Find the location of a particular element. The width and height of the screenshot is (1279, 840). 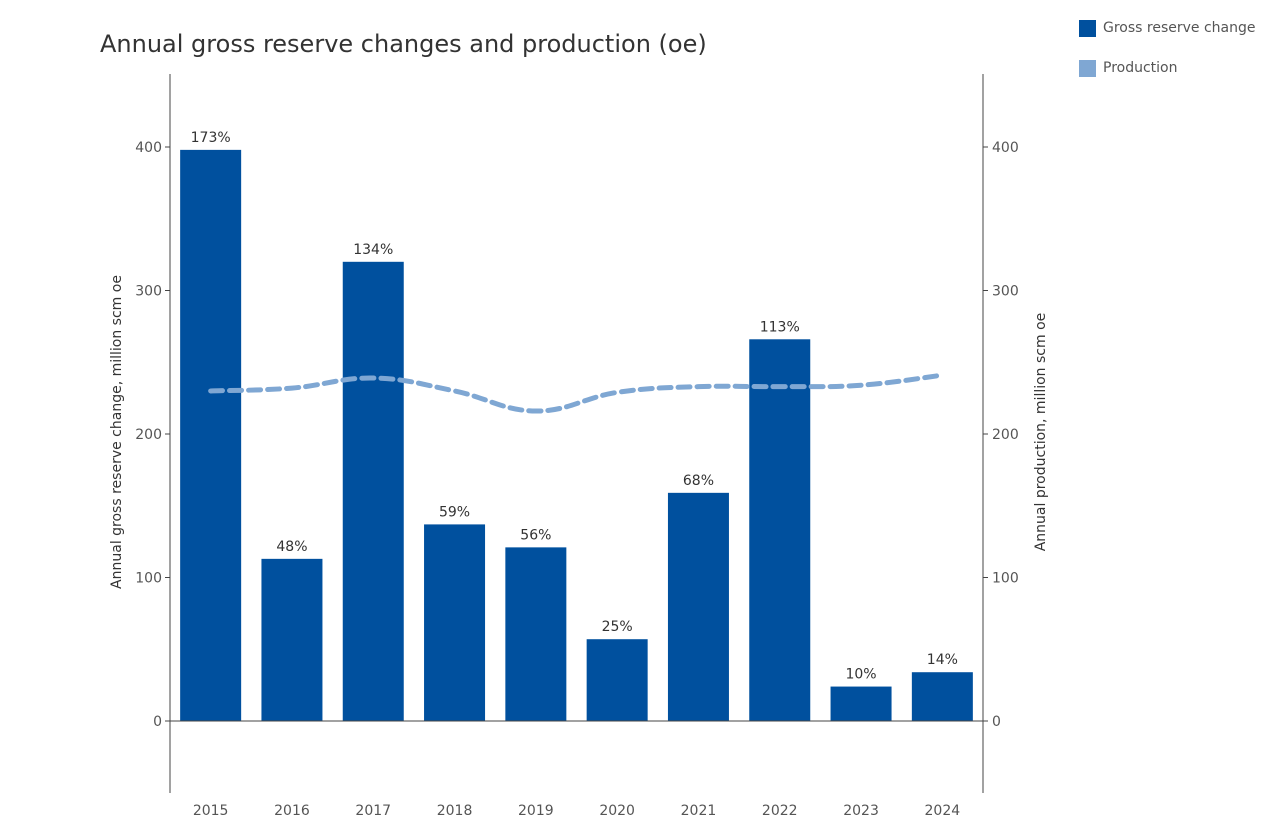

legend: Gross reserve change Production is located at coordinates (1167, 58).